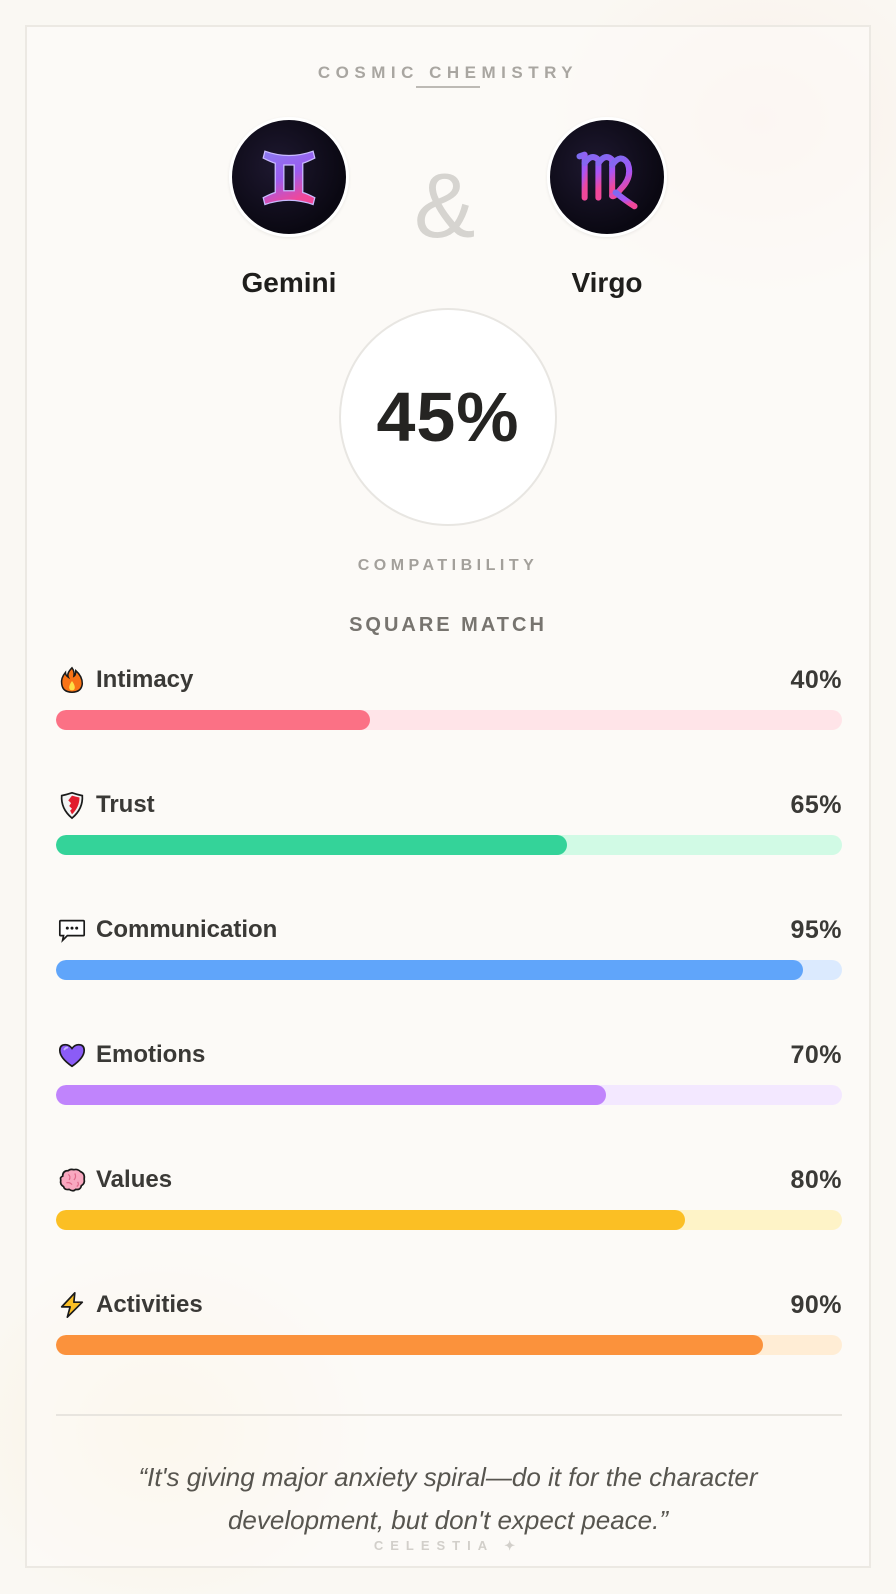 The image size is (896, 1594). I want to click on metric-communication: Communication 95%, so click(449, 952).